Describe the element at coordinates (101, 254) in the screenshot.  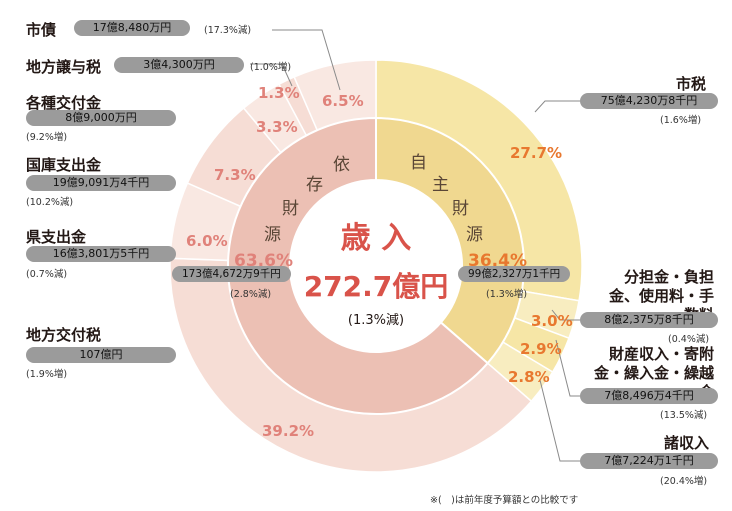
I see `amount-pref-disbursement: 16億3,801万5千円` at that location.